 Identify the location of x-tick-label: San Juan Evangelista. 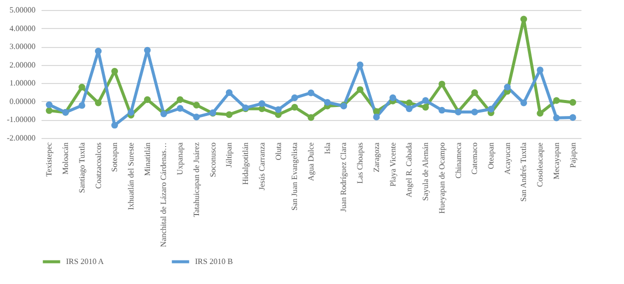
(295, 176).